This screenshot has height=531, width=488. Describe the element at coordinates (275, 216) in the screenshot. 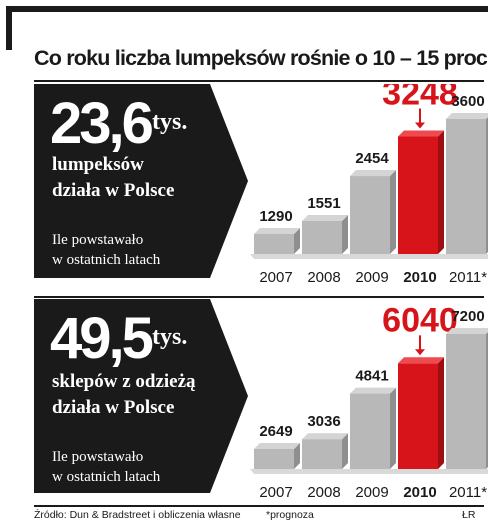

I see `value-label: 1290` at that location.